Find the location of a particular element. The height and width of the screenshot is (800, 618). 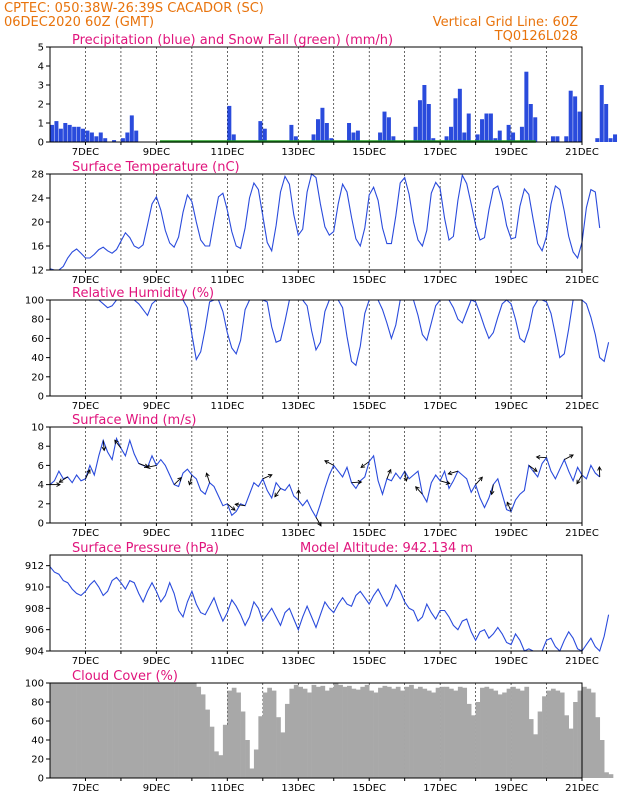

y-tick-label: 0 is located at coordinates (41, 524).